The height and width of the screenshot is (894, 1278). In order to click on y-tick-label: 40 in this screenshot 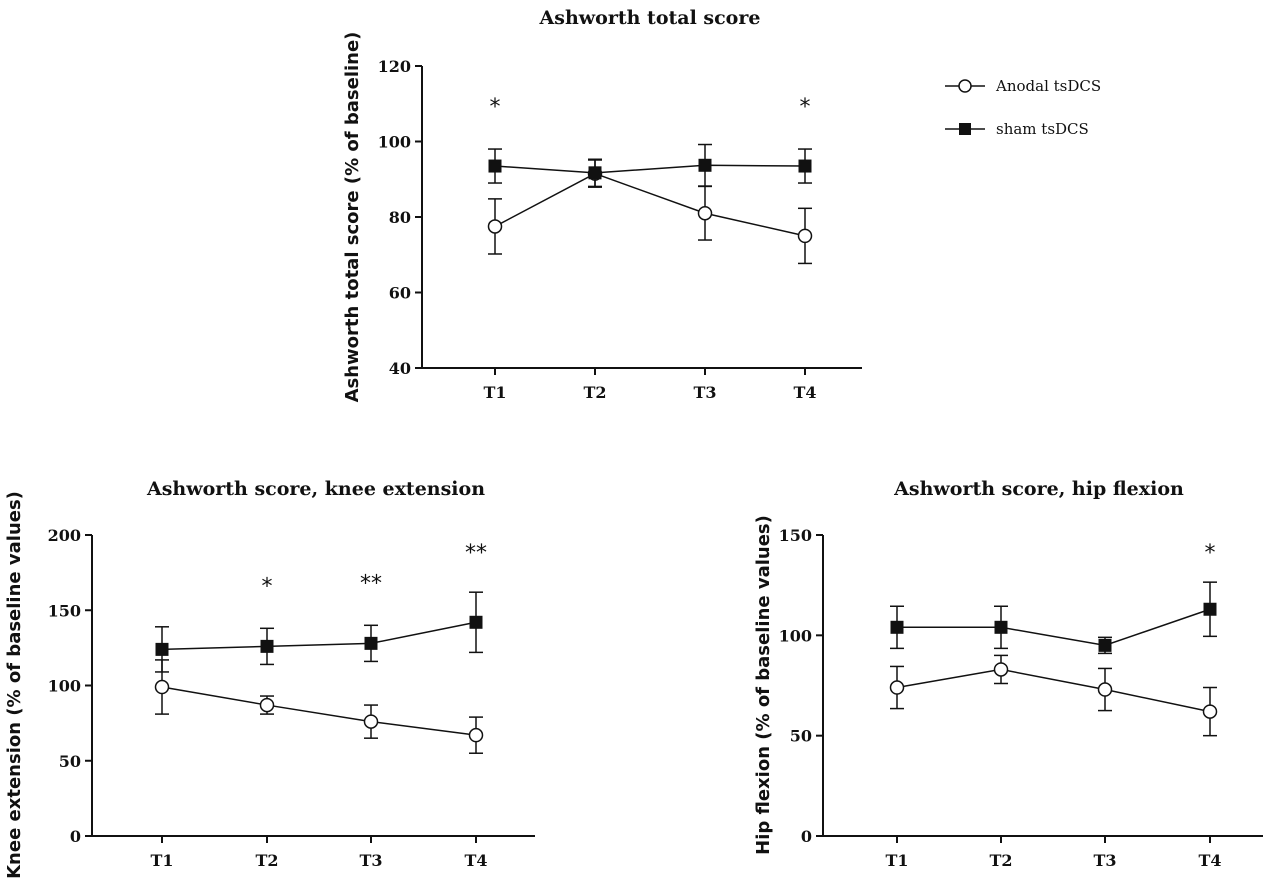, I will do `click(400, 368)`.